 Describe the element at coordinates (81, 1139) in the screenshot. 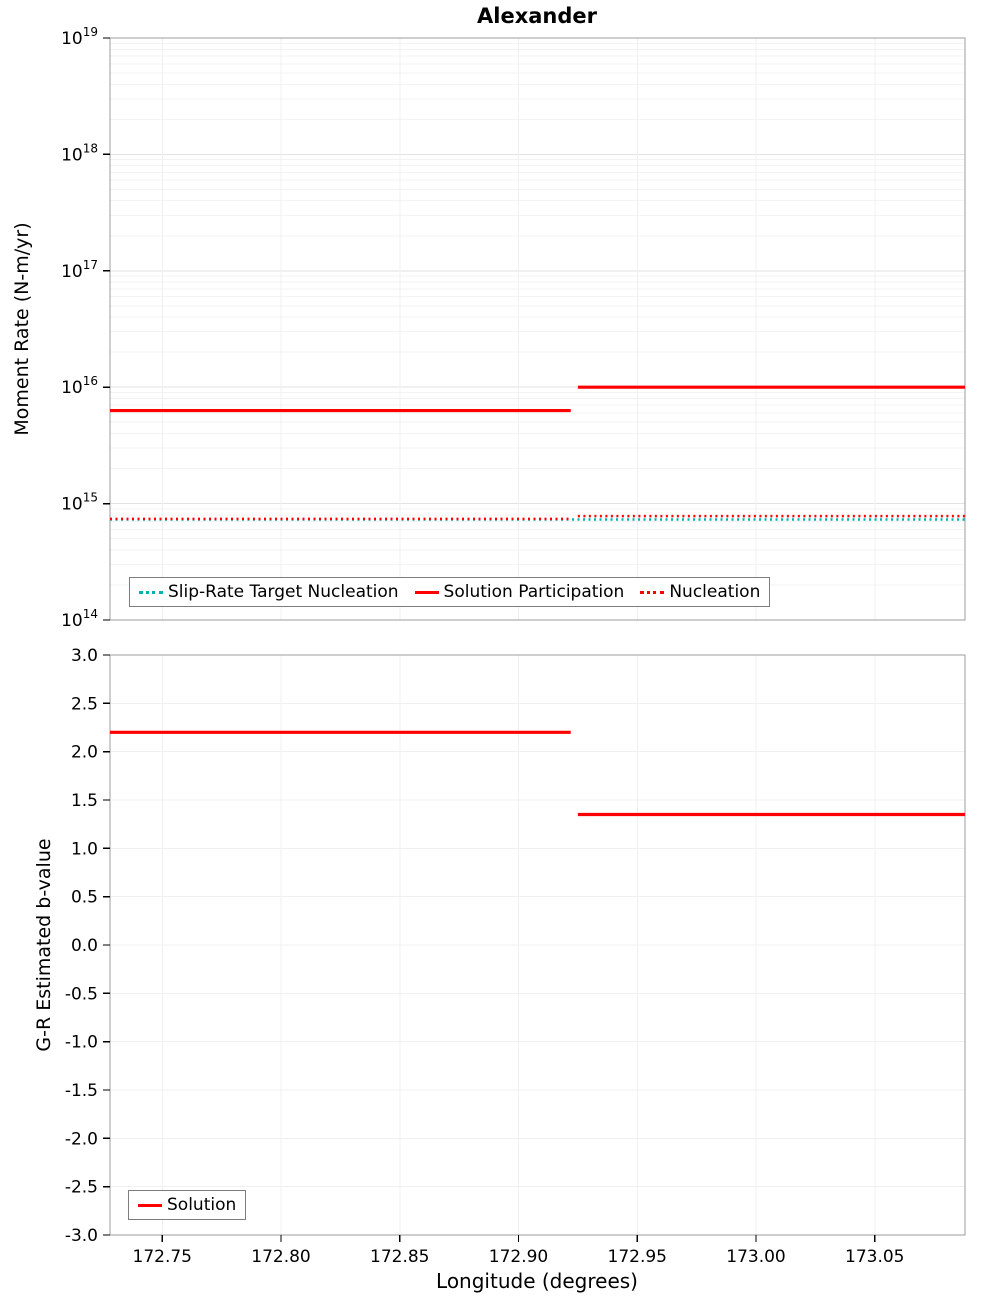

I see `svg-text: -2.0` at that location.